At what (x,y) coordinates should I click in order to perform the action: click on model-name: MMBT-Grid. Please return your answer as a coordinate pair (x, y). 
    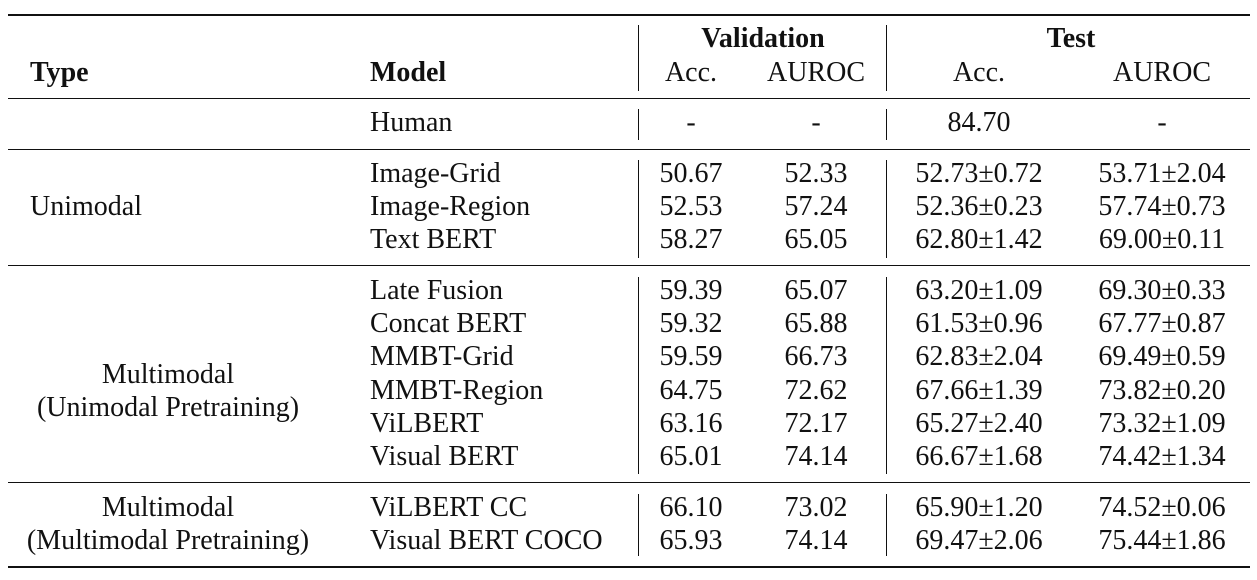
    Looking at the image, I should click on (442, 356).